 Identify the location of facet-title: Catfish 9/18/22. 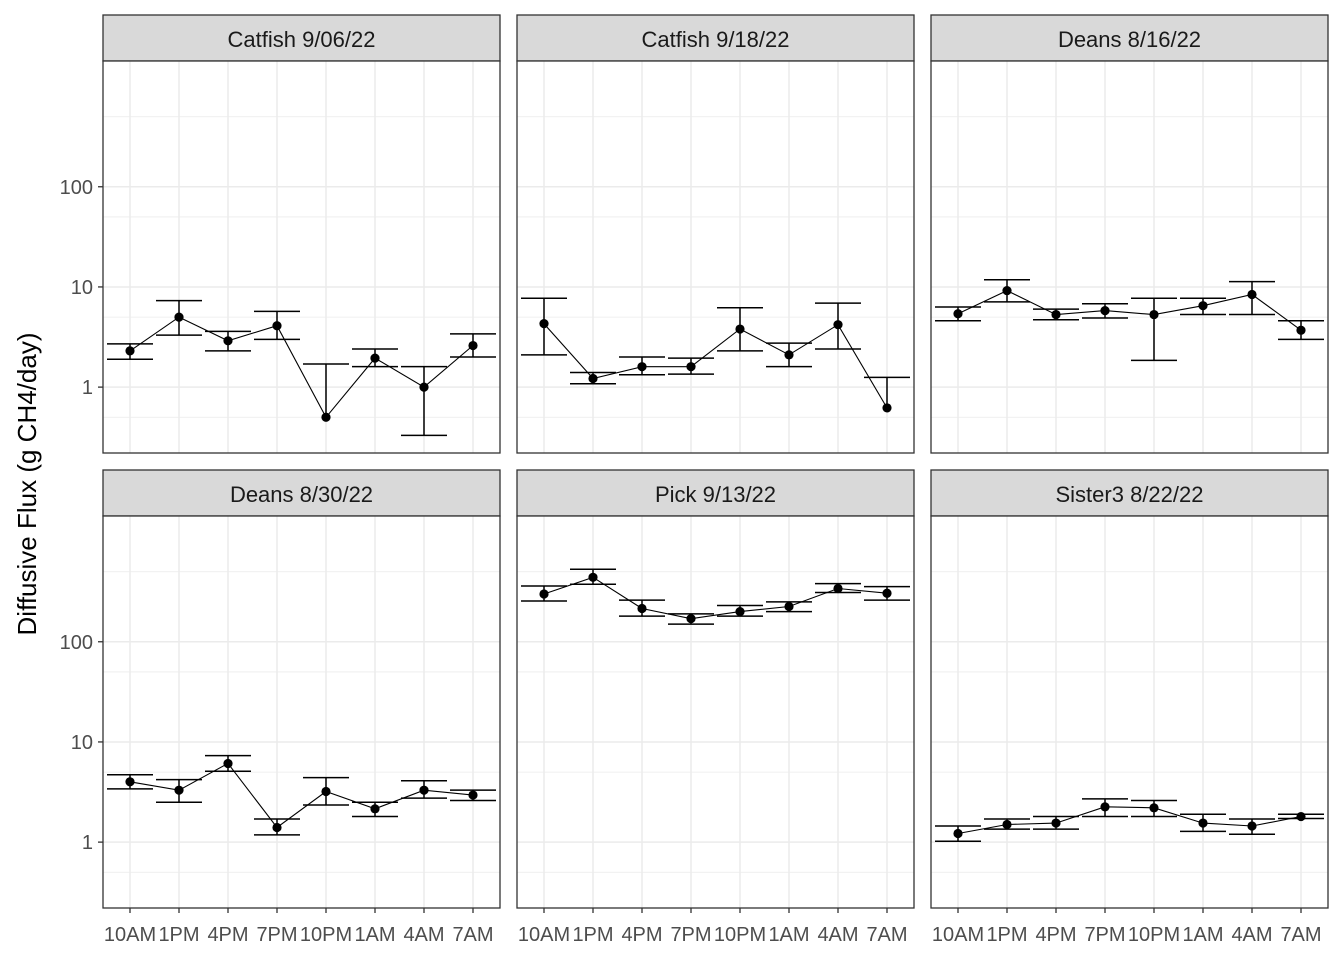
(716, 39).